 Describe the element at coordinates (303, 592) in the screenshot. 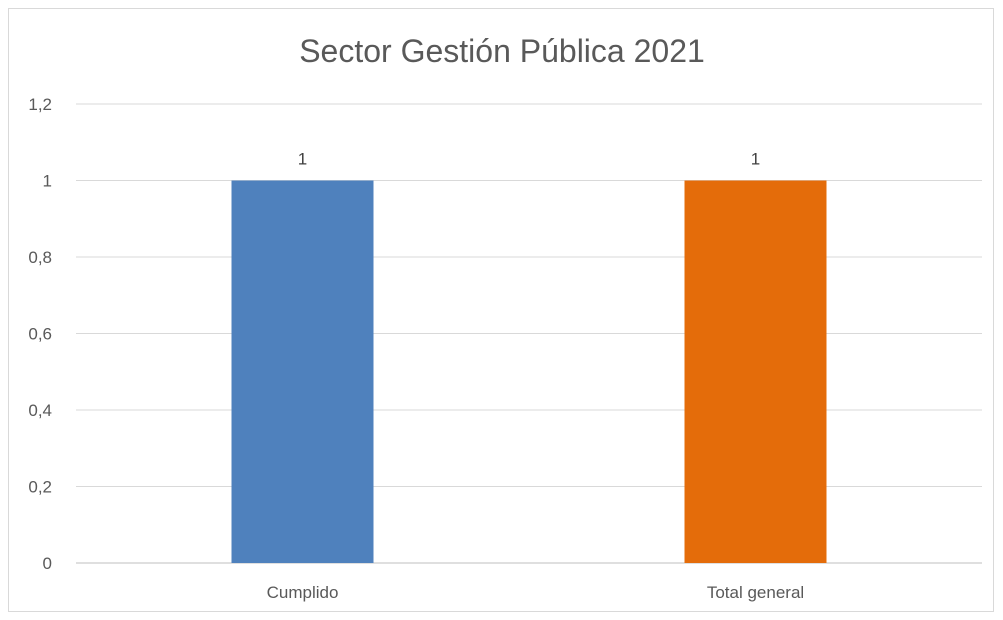

I see `x-category-label: Cumplido` at that location.